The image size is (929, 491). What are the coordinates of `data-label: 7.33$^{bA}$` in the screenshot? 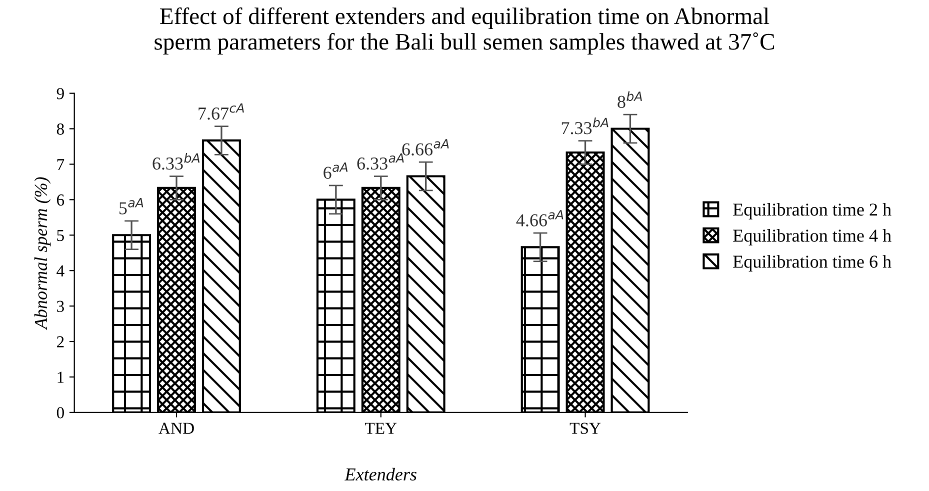 It's located at (585, 126).